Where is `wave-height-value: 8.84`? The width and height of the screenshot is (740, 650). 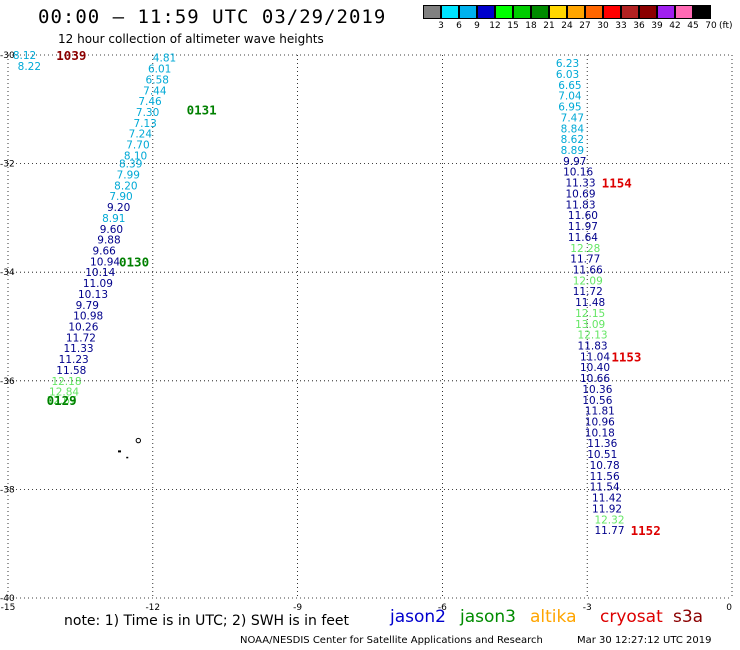
wave-height-value: 8.84 is located at coordinates (573, 129).